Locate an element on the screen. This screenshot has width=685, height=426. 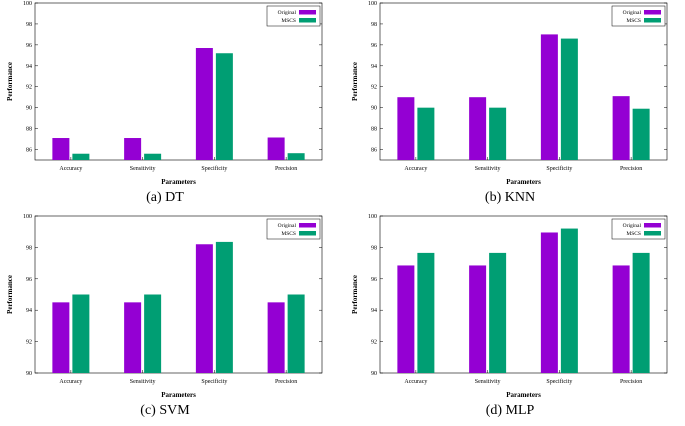
chart-caption: (d) MLP is located at coordinates (510, 410).